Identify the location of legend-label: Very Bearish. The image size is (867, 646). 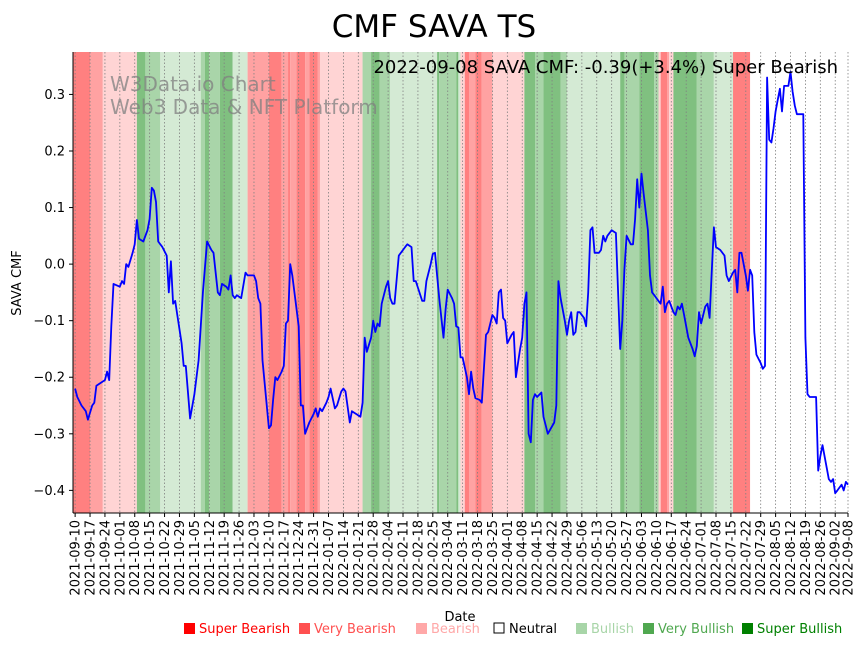
(355, 629).